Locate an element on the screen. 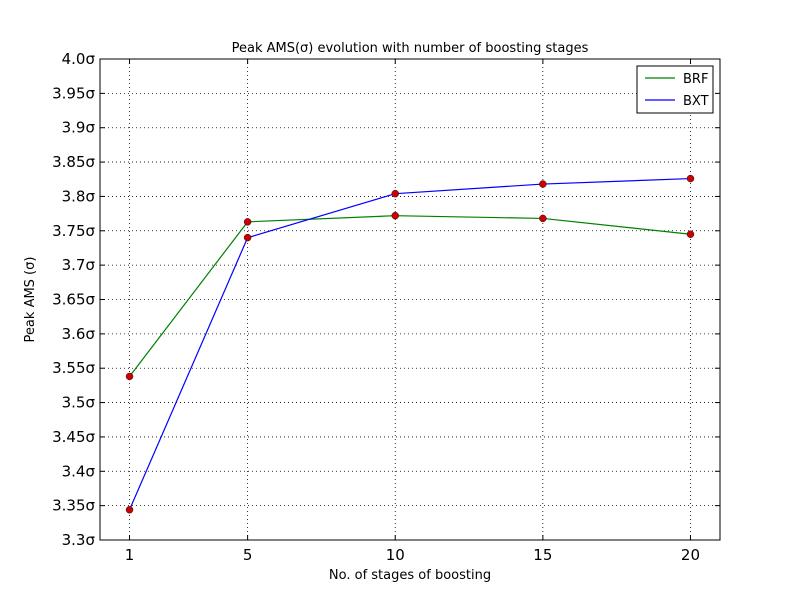  legend-box is located at coordinates (675, 89).